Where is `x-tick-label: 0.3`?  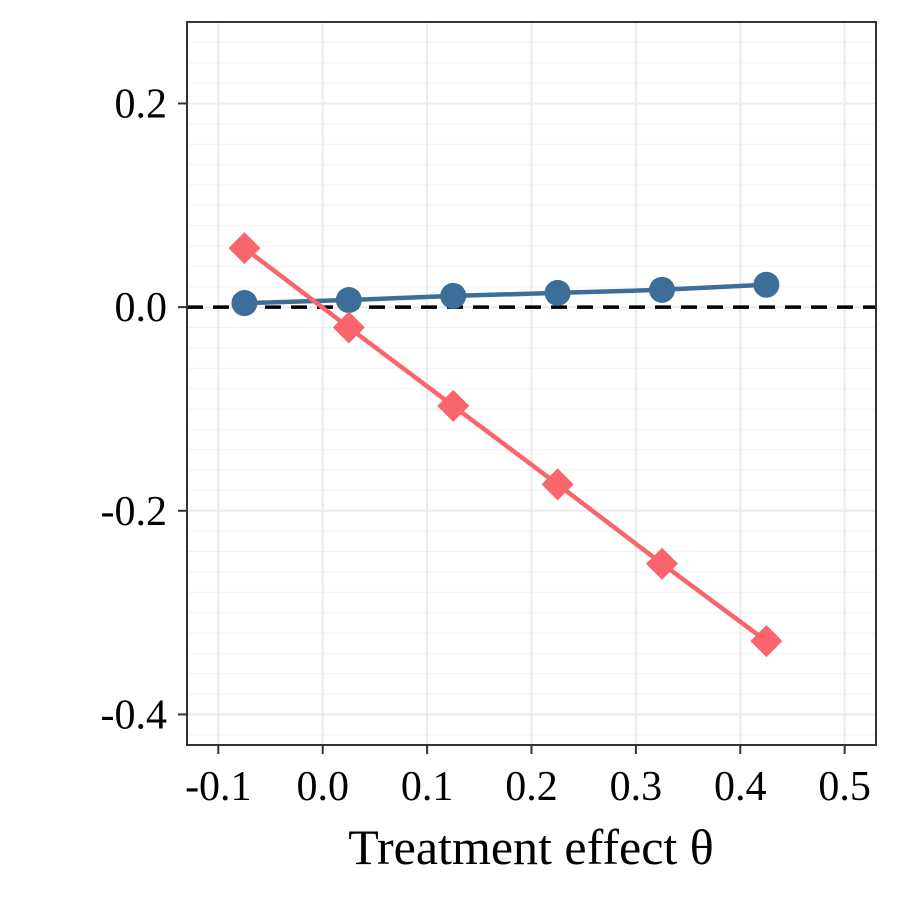 x-tick-label: 0.3 is located at coordinates (636, 787).